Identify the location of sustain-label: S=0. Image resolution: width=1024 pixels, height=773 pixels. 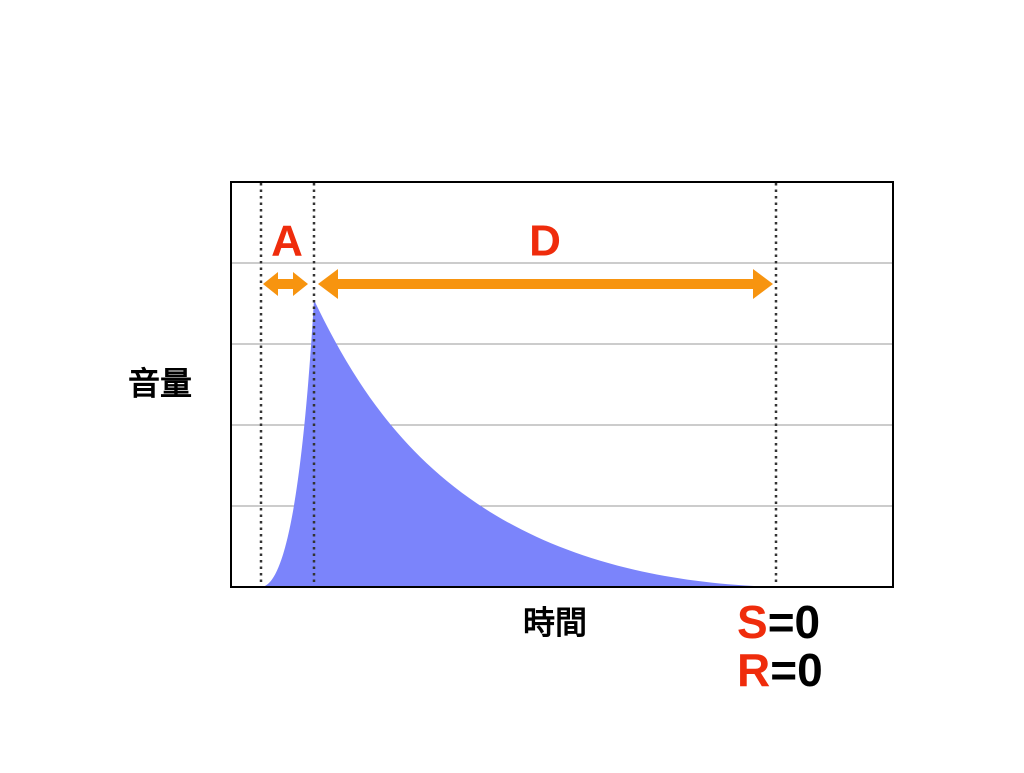
(778, 622).